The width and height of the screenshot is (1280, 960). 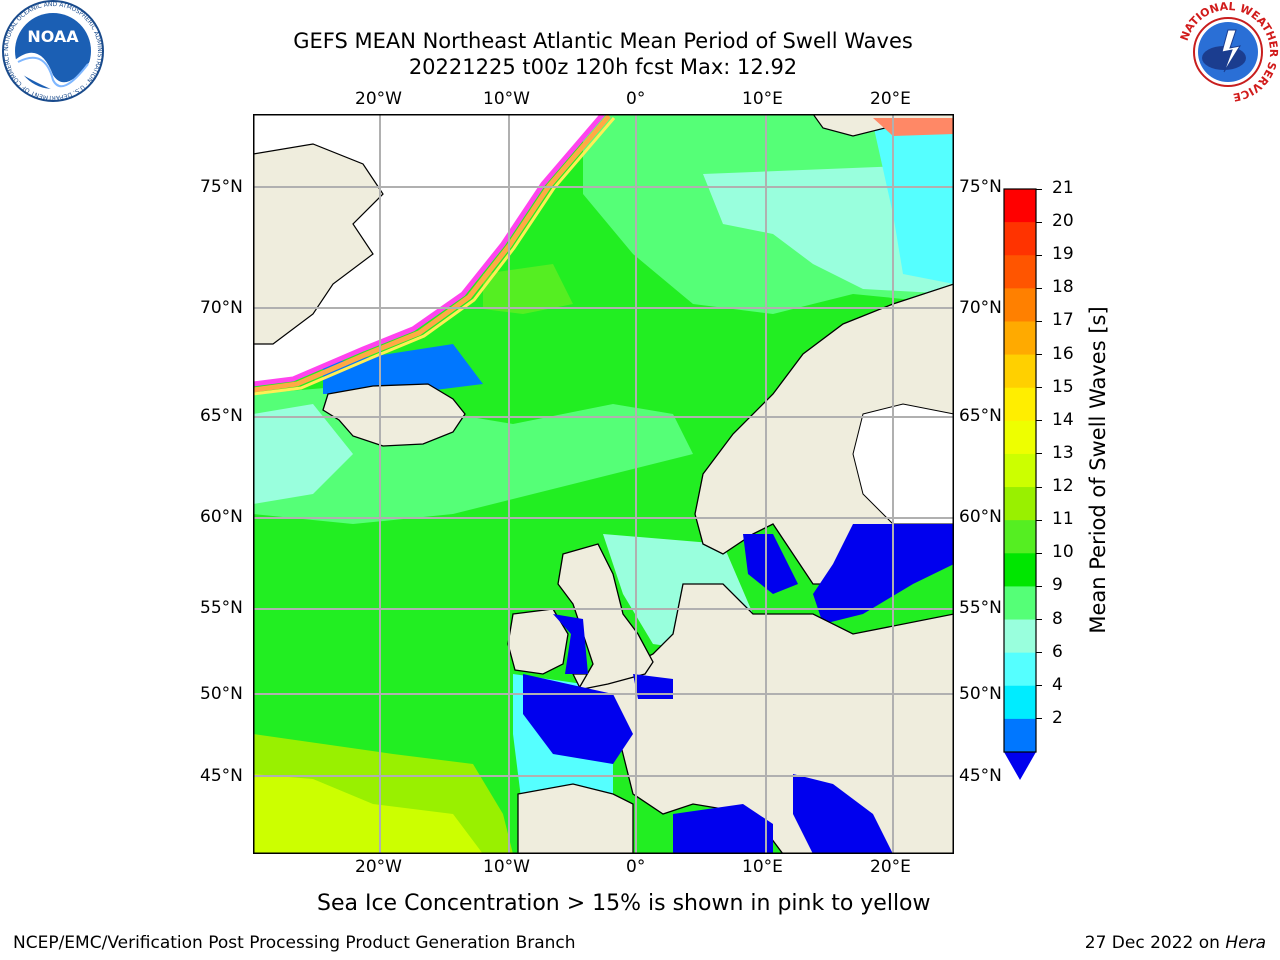 What do you see at coordinates (980, 608) in the screenshot?
I see `lat-label-right-55n: 55°N` at bounding box center [980, 608].